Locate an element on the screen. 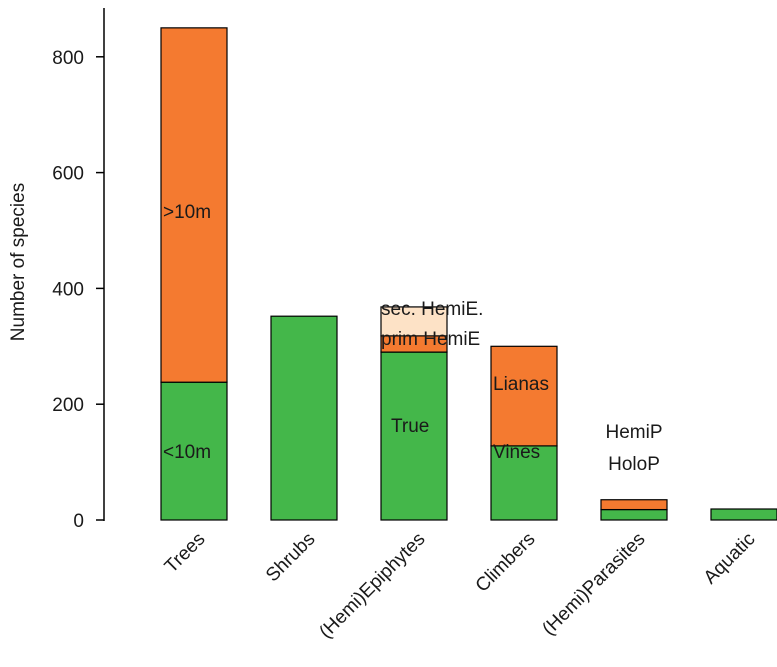 This screenshot has height=667, width=777. y-axis-label: Number of species is located at coordinates (18, 262).